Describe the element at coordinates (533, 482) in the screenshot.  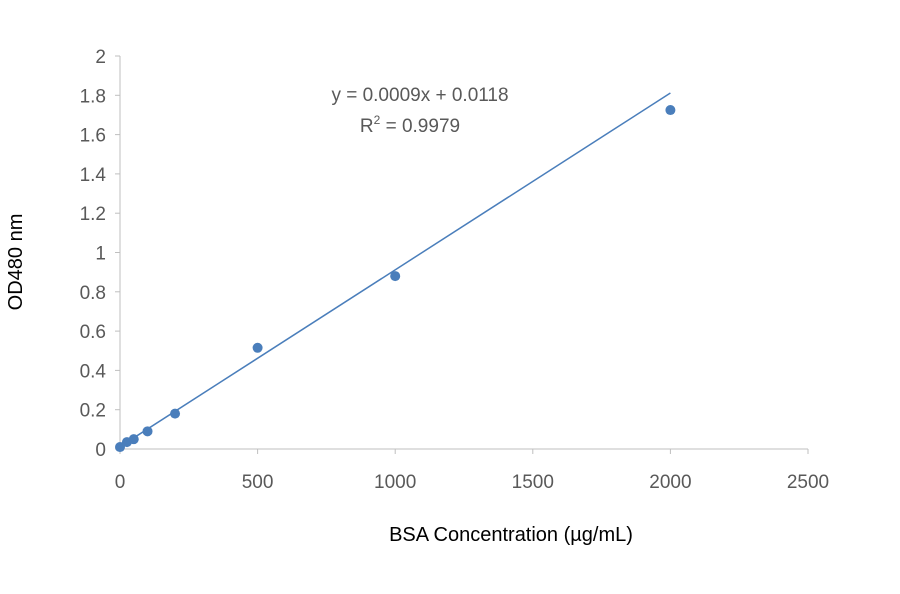
I see `x-tick-label: 1500` at that location.